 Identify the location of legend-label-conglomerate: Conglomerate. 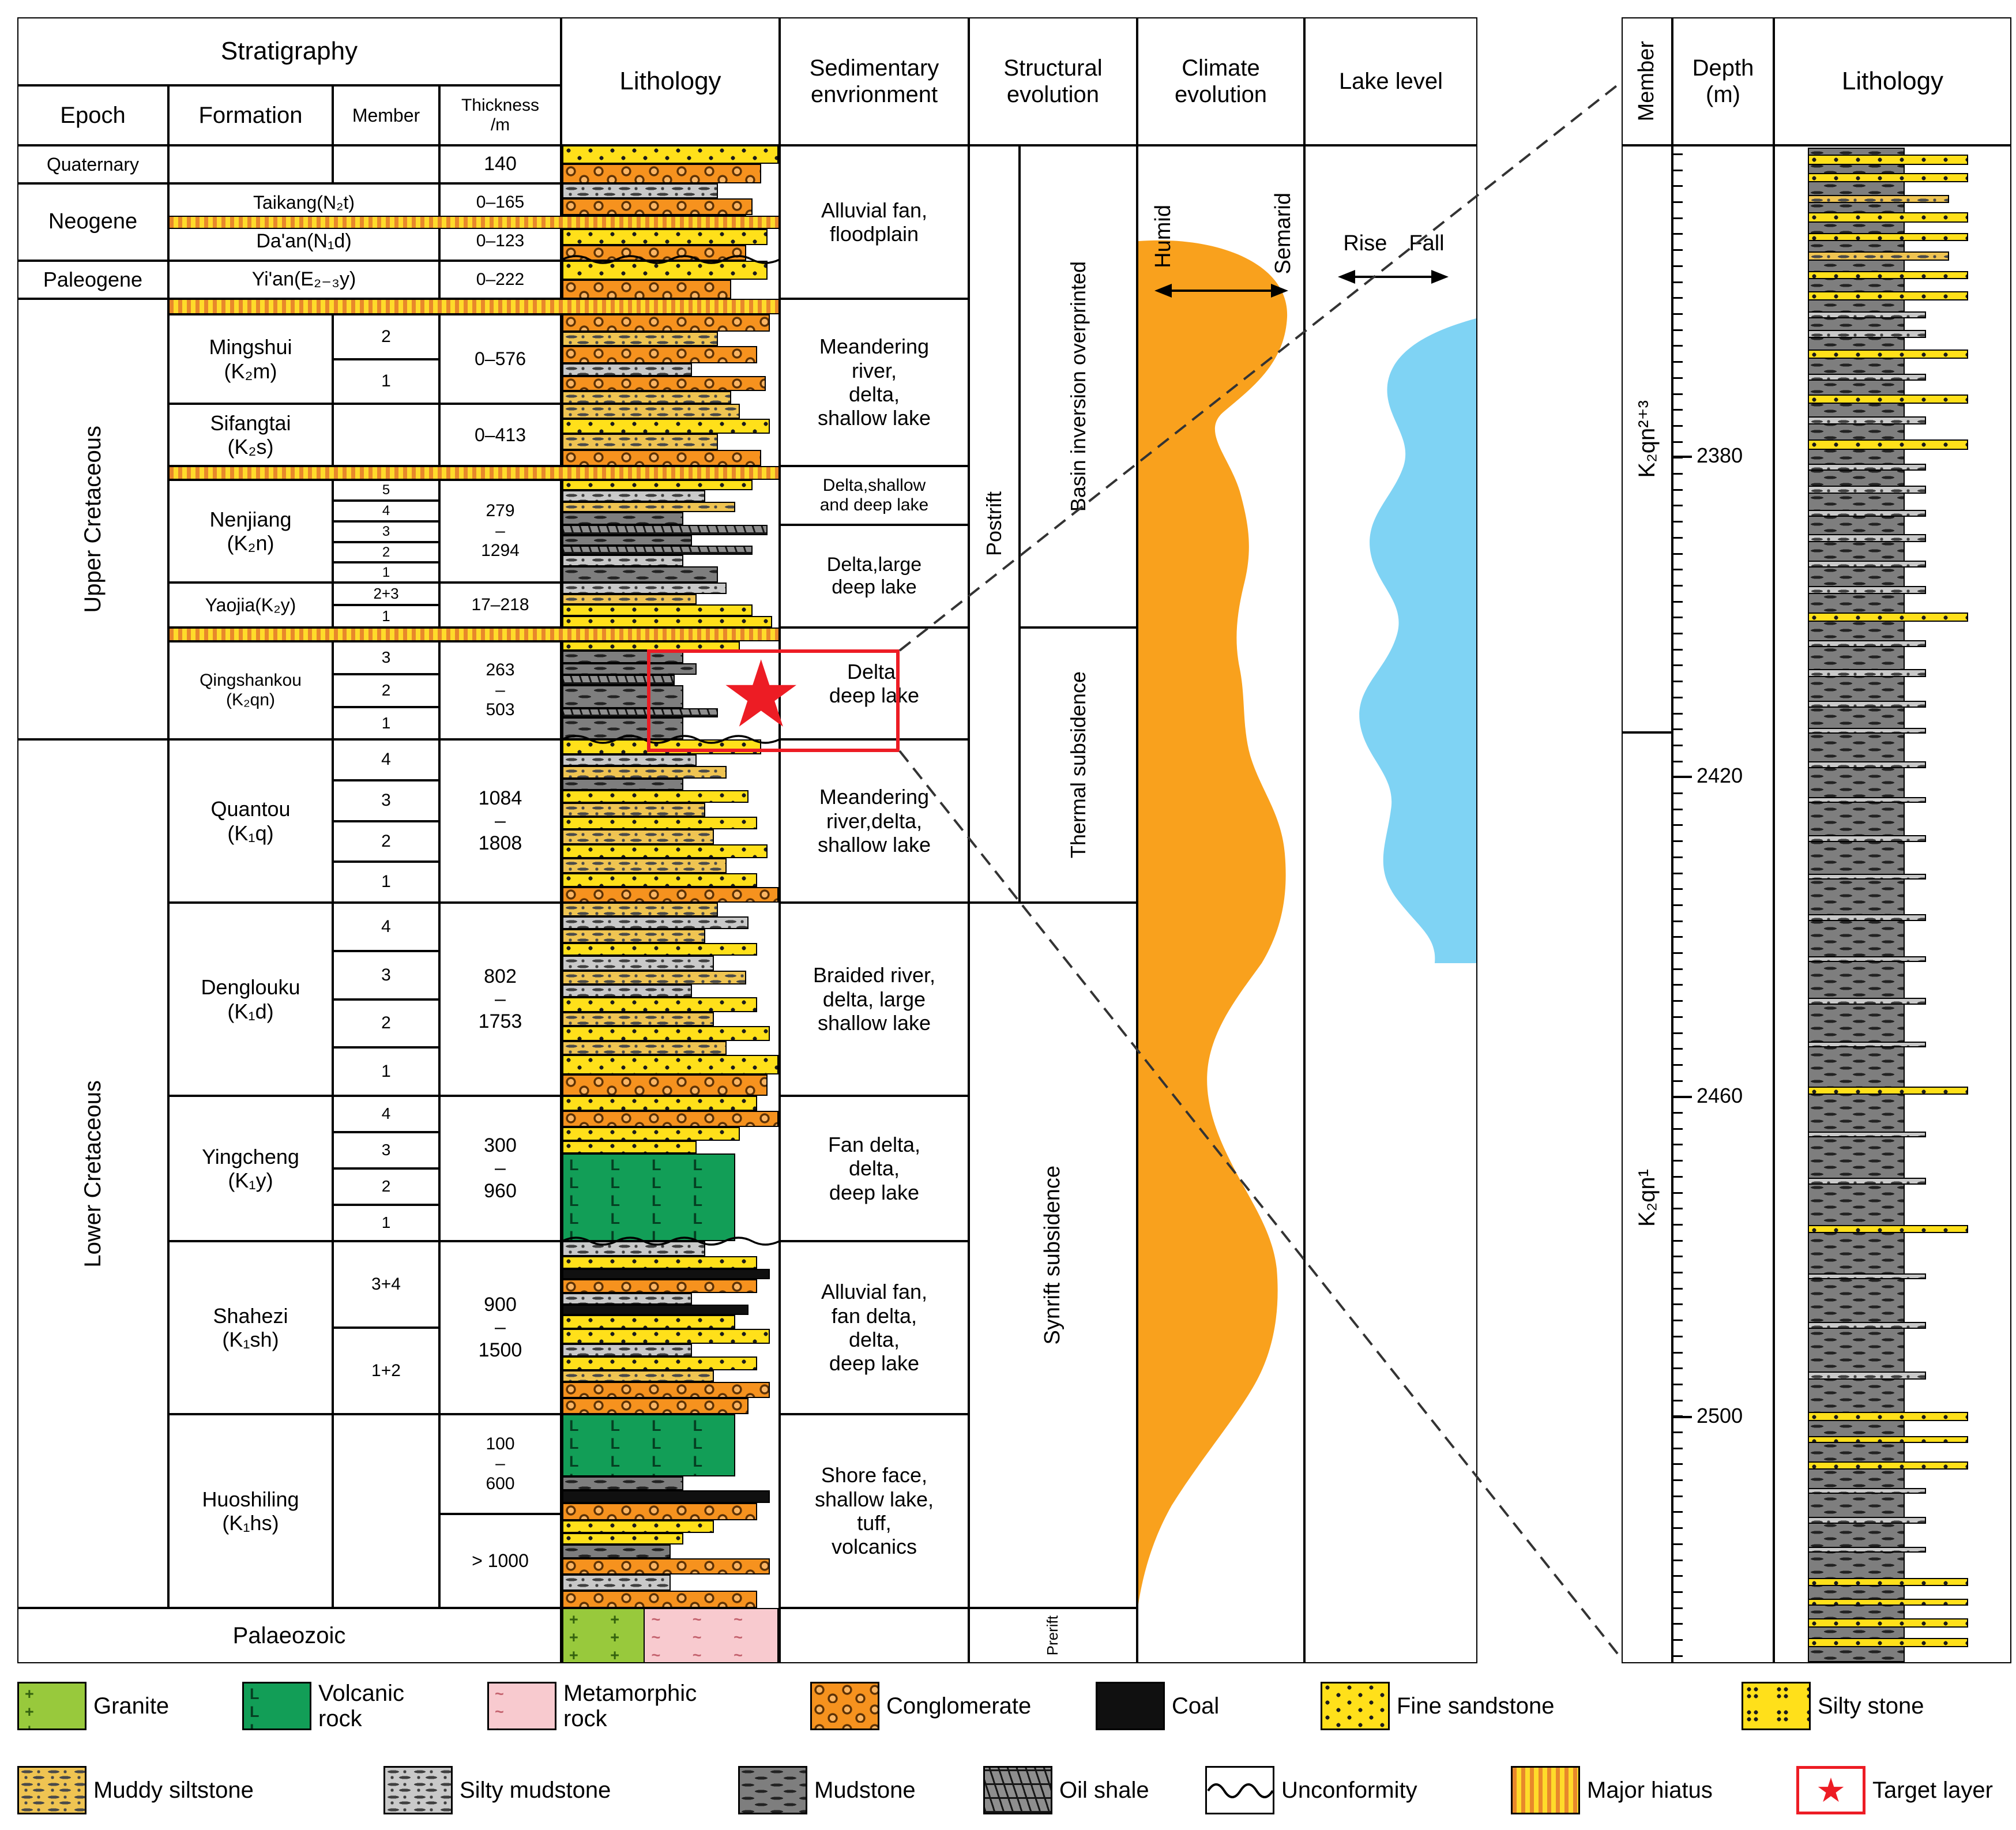
(959, 1706).